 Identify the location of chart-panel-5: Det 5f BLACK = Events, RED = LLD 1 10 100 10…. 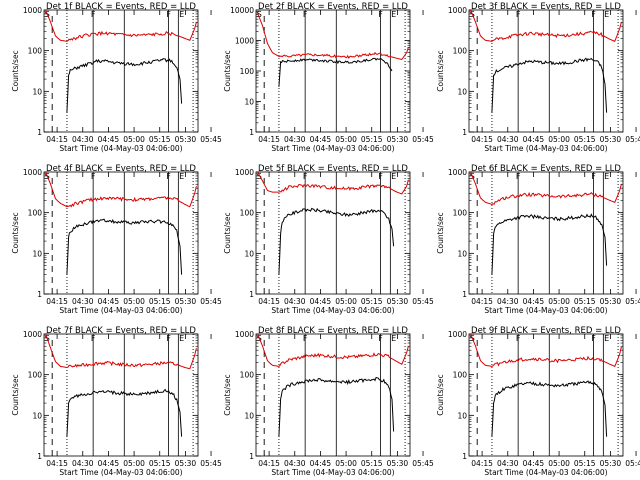
(328, 239).